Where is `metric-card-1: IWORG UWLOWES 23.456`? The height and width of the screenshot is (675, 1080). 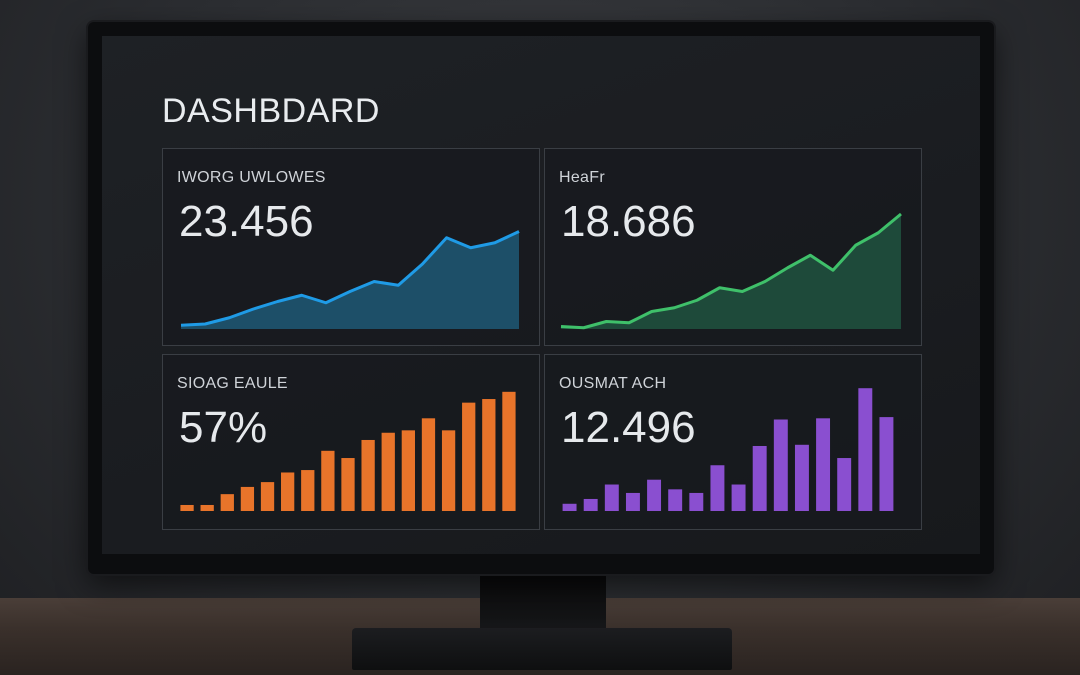
metric-card-1: IWORG UWLOWES 23.456 is located at coordinates (351, 247).